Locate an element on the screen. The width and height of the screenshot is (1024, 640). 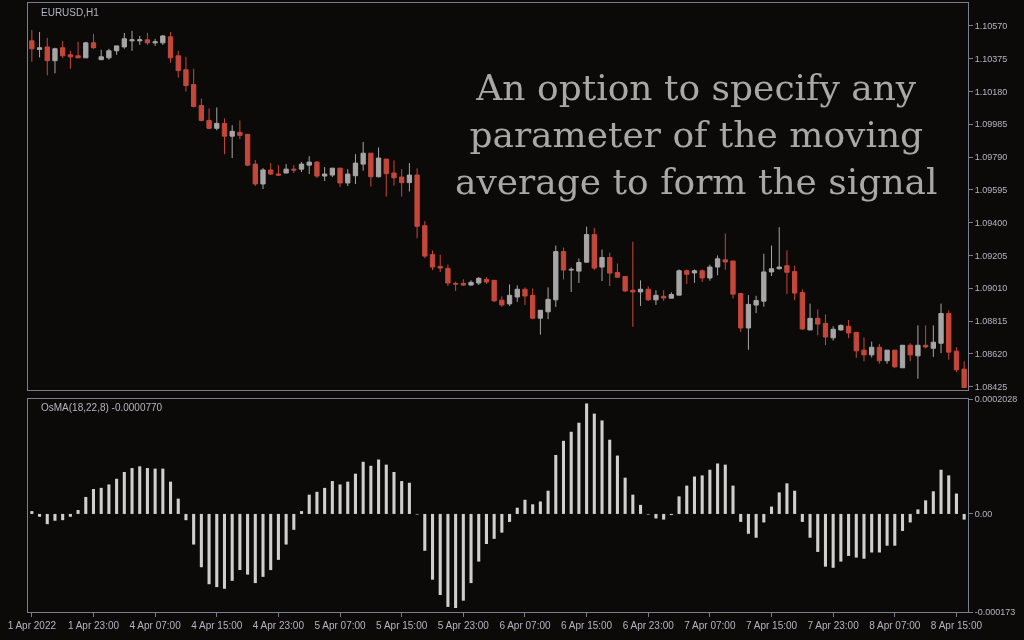
y-tick-label: -0.000173 is located at coordinates (995, 612).